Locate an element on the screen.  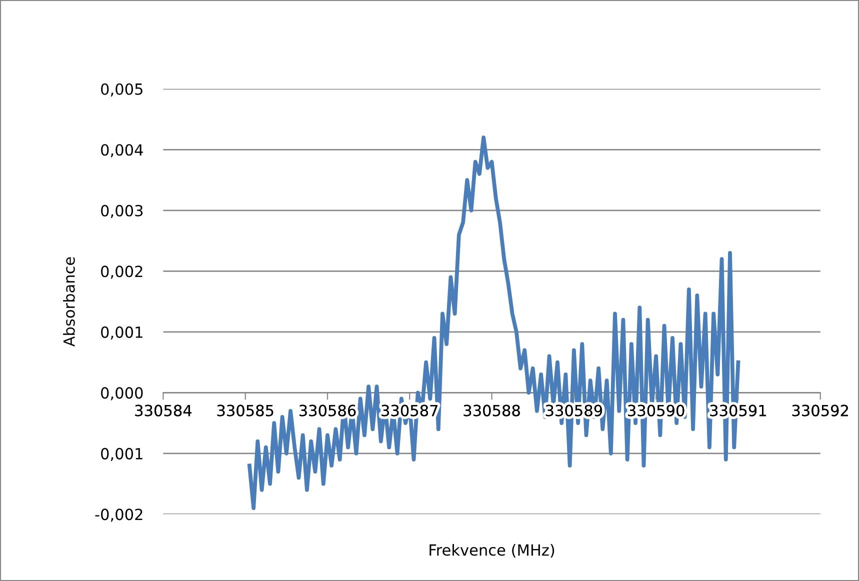
y-tick-label: -0,002 is located at coordinates (118, 515).